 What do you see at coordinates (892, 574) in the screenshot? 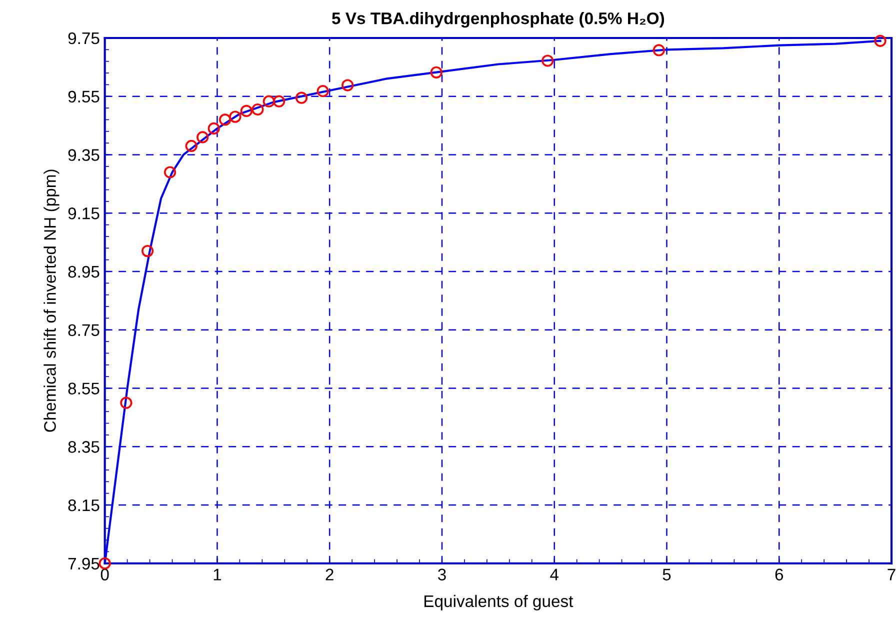
I see `x-tick-label: 7` at bounding box center [892, 574].